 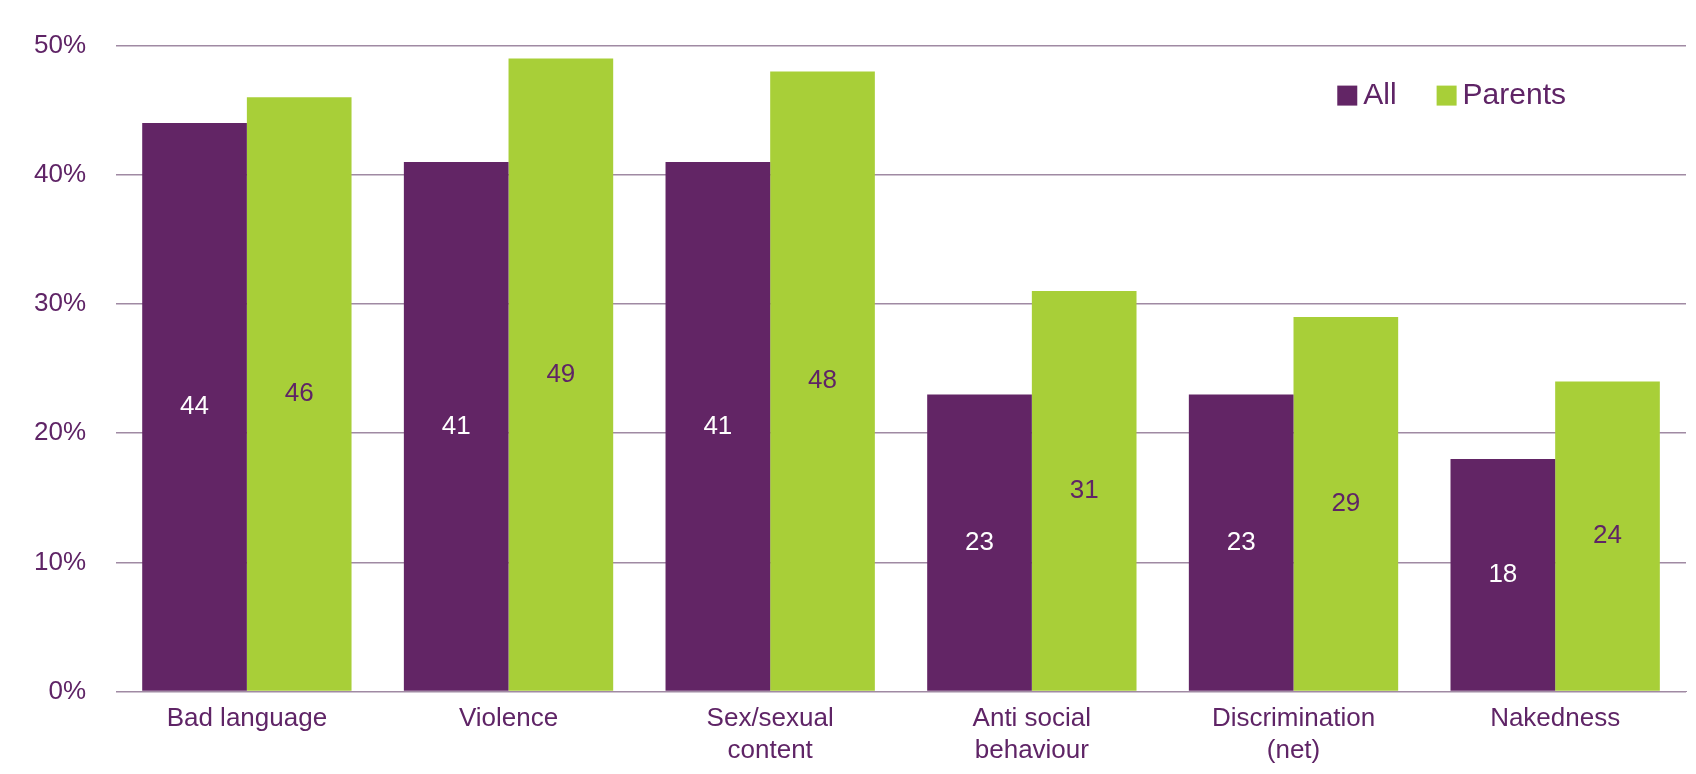 I want to click on legend-label: Parents, so click(x=1514, y=93).